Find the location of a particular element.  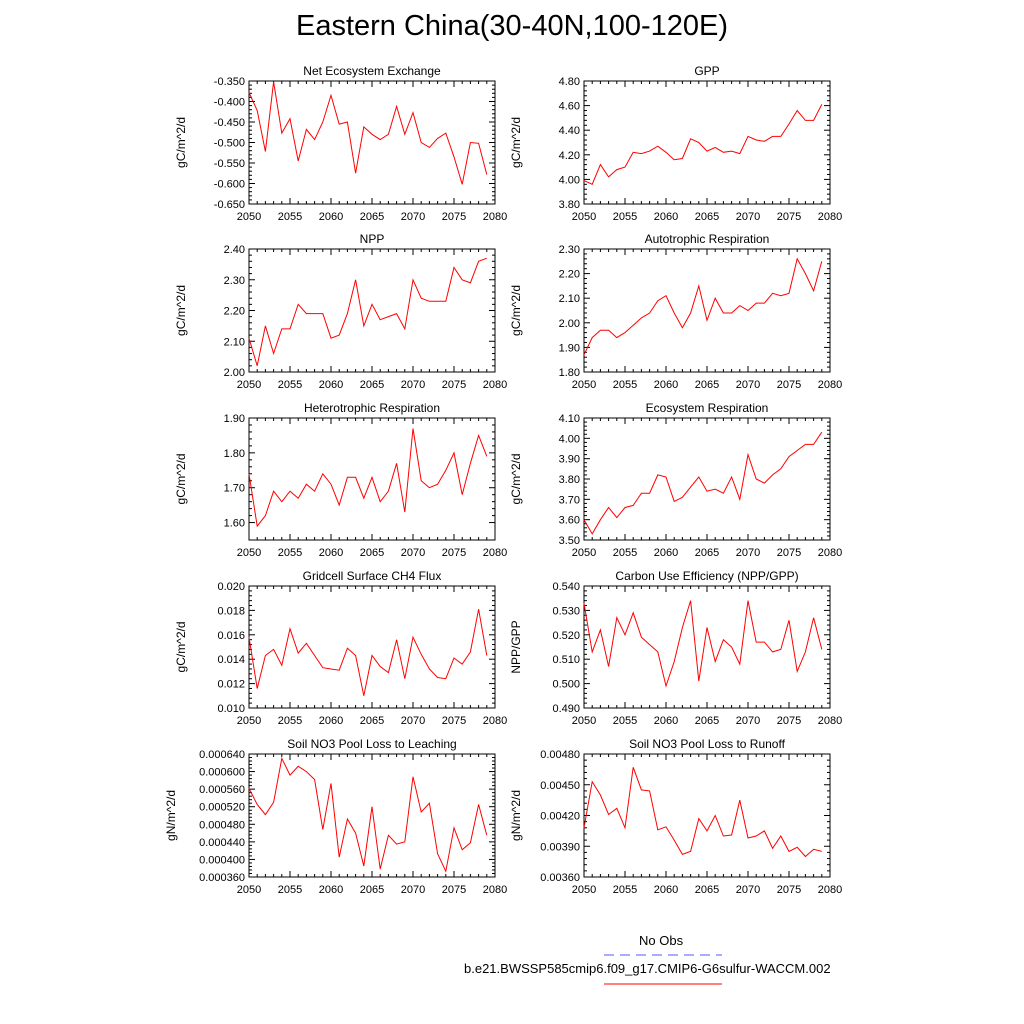

y-tick-label: 1.70 is located at coordinates (234, 489).